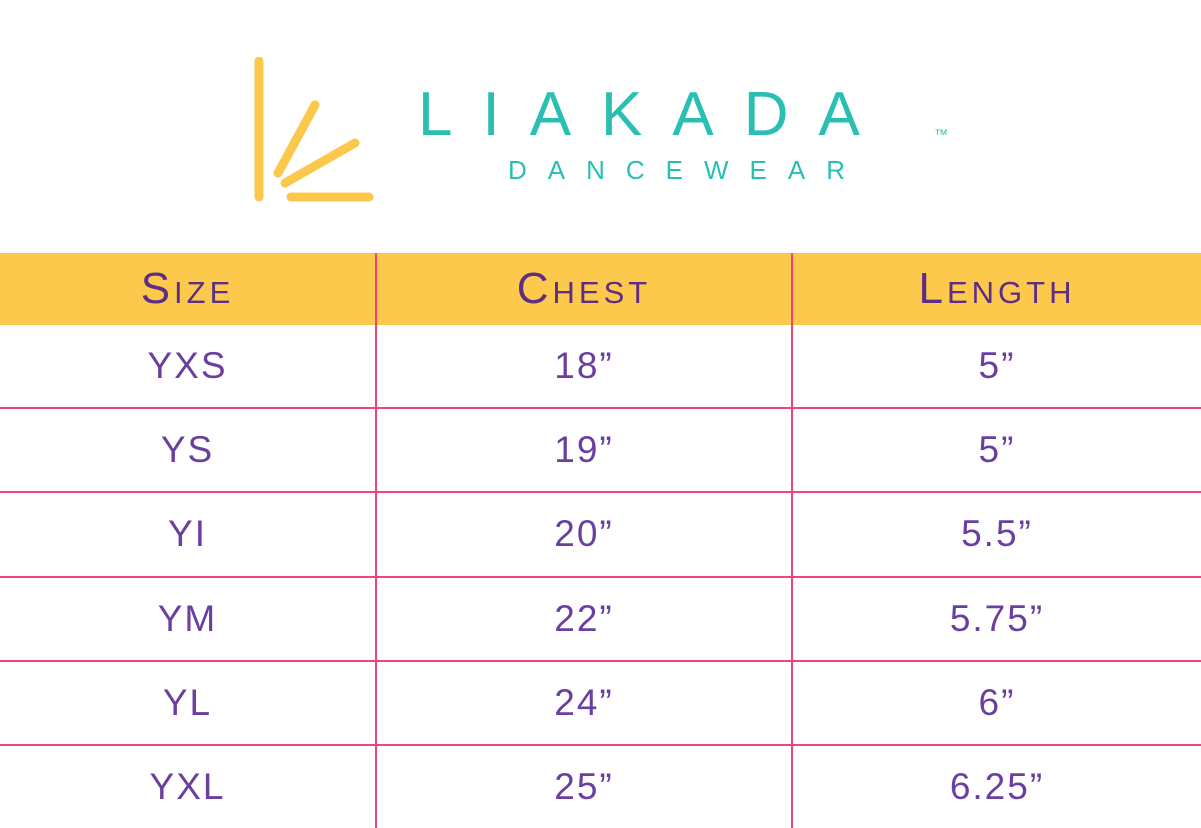 The width and height of the screenshot is (1201, 828). I want to click on liakada-burst-icon, so click(314, 129).